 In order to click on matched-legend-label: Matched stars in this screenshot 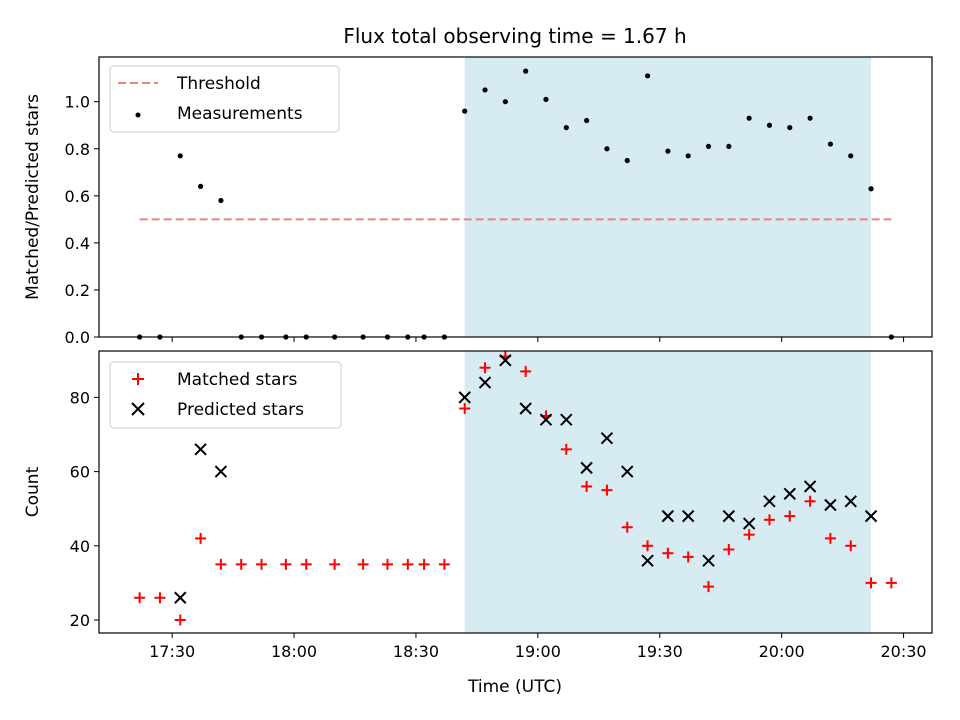, I will do `click(237, 380)`.